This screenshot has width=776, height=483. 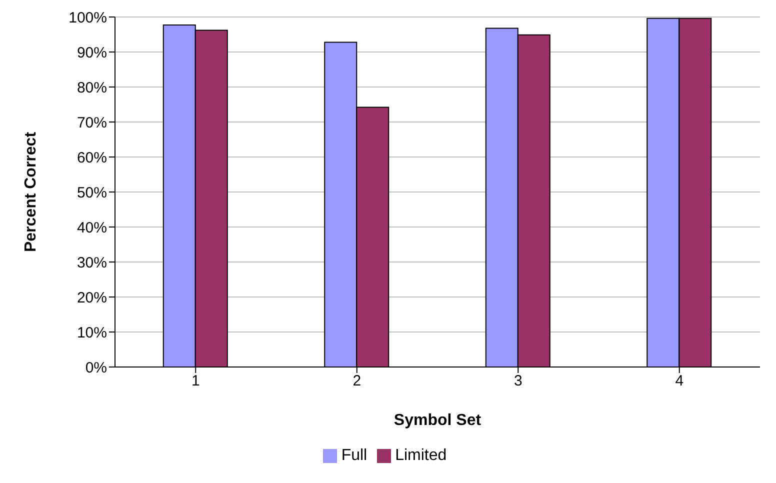 I want to click on y-tick-label: 70%, so click(x=91, y=123).